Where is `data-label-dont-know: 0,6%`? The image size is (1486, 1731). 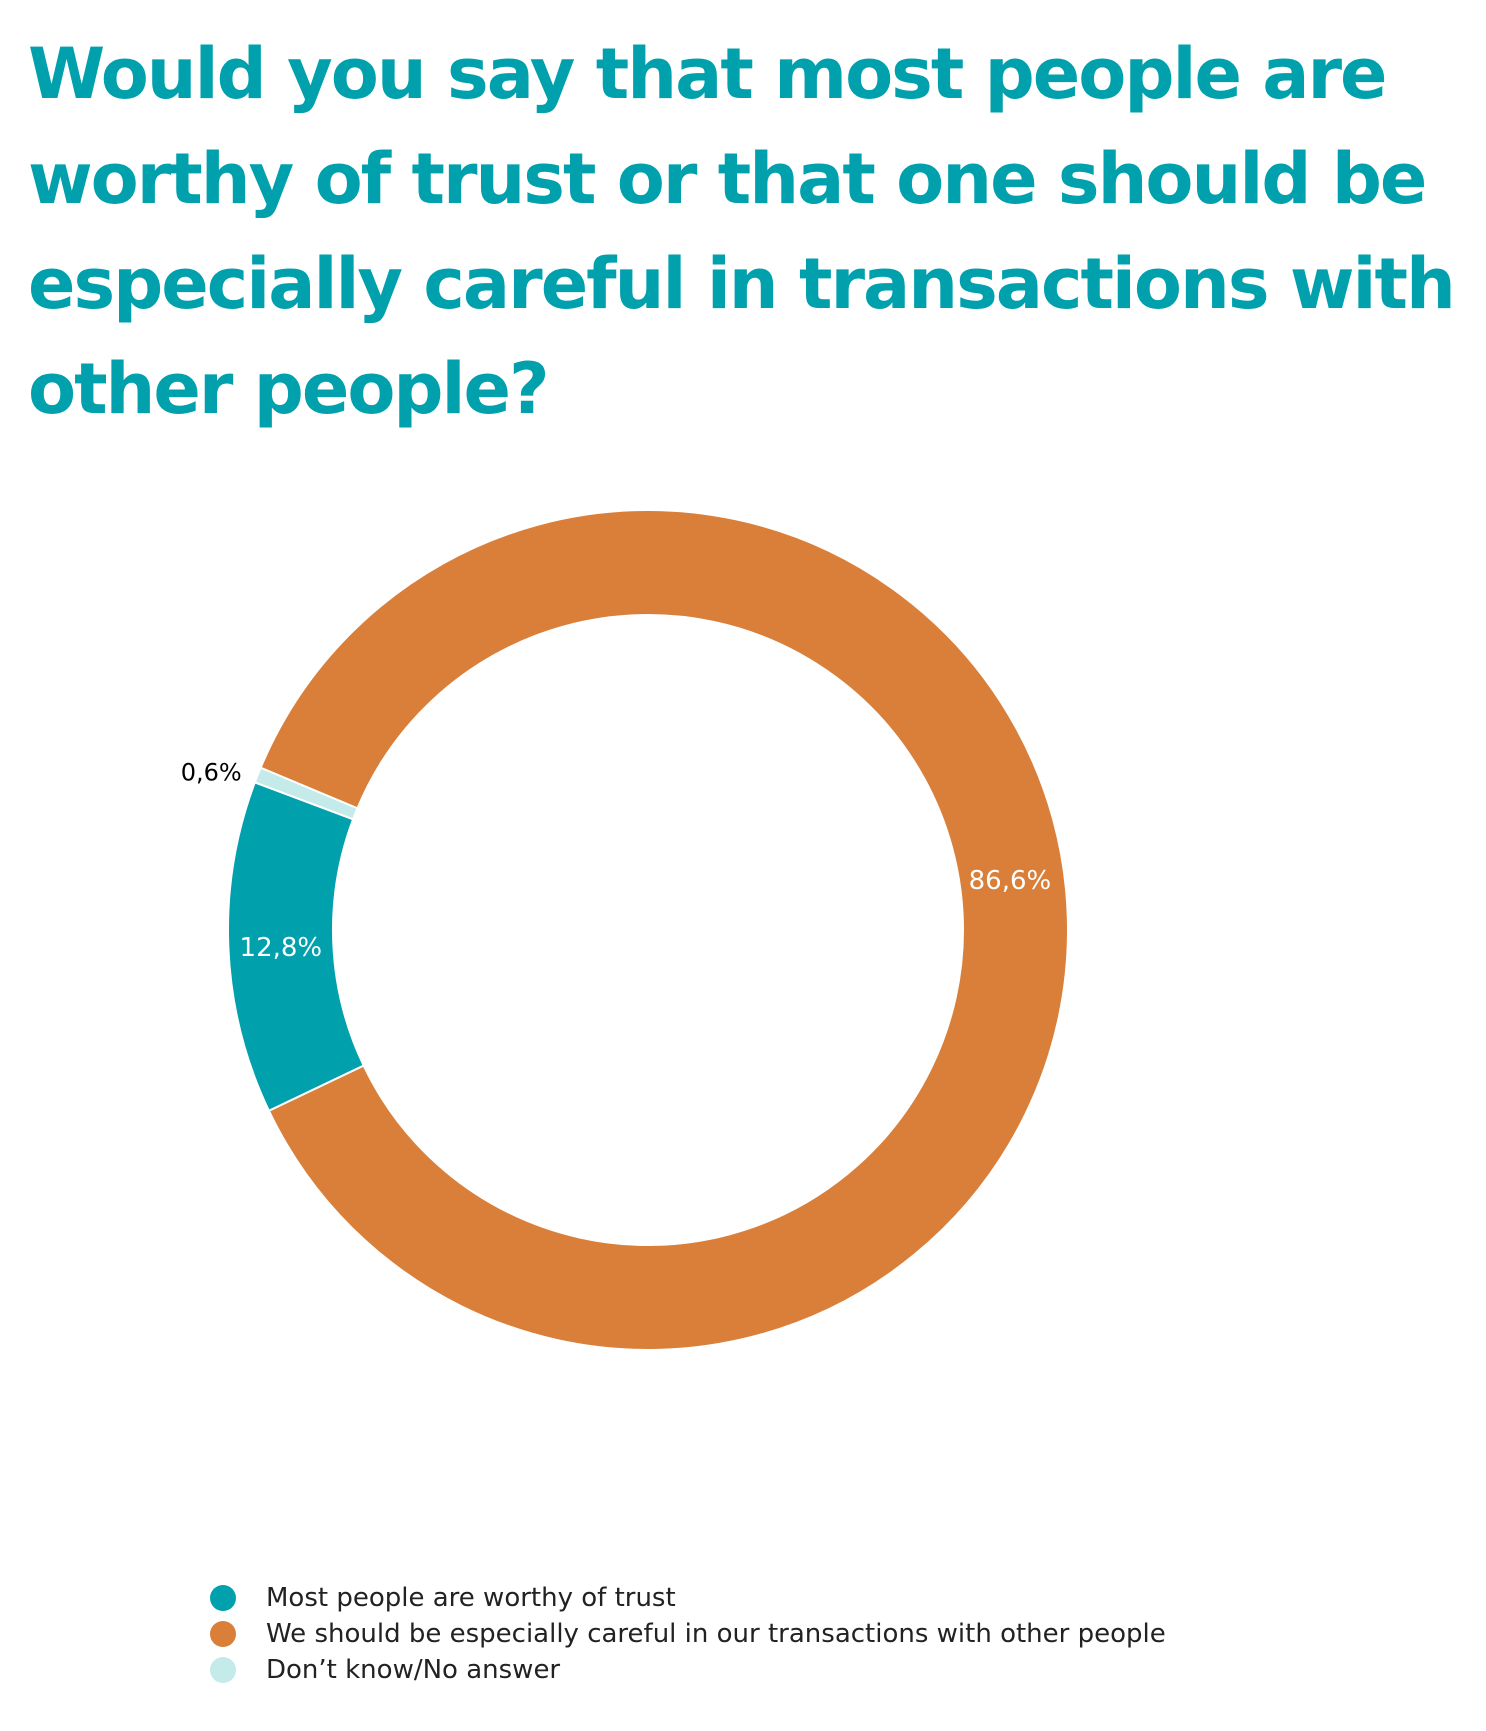
data-label-dont-know: 0,6% is located at coordinates (211, 773).